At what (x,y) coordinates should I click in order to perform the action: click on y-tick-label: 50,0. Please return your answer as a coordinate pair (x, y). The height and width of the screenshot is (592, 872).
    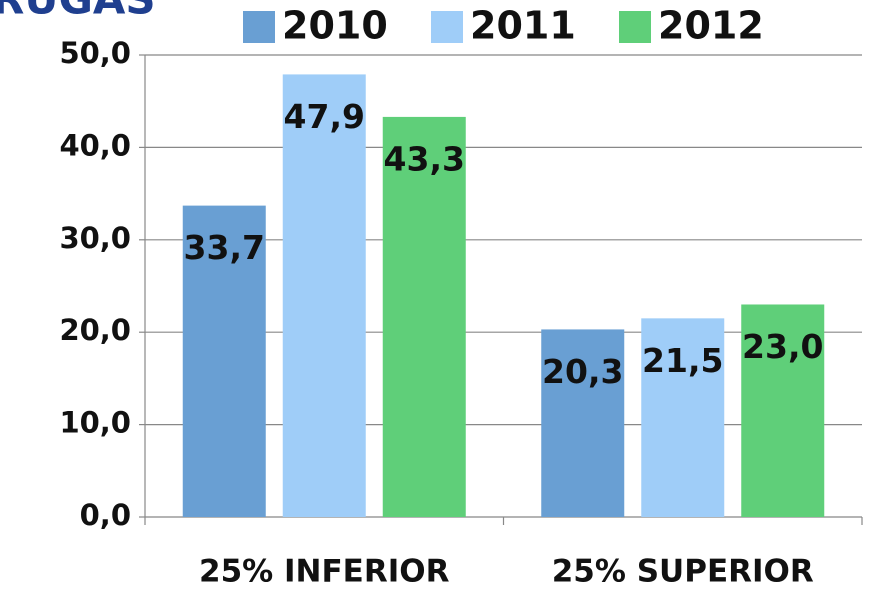
    Looking at the image, I should click on (95, 53).